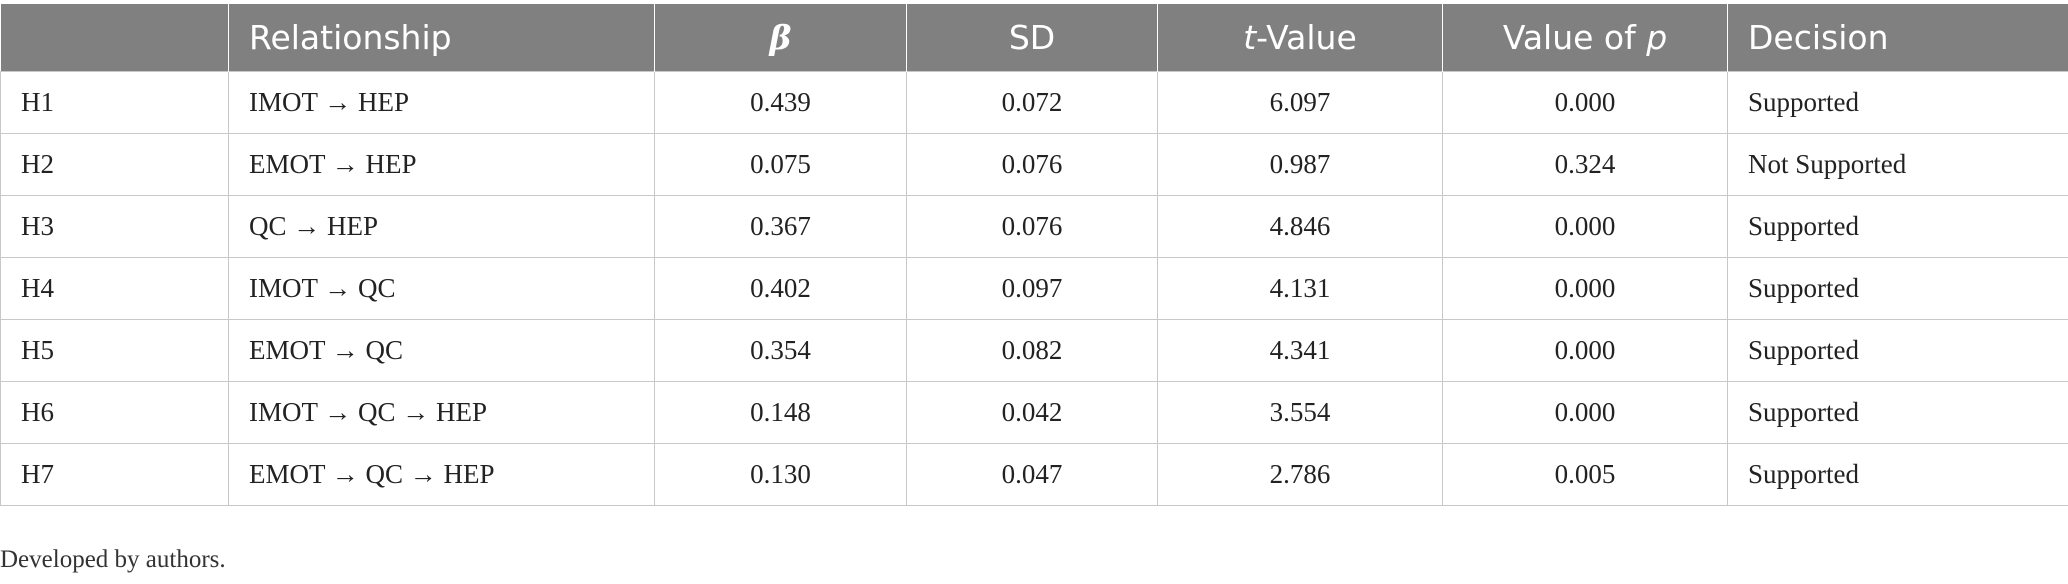  I want to click on header-p-value: Value of p, so click(1585, 38).